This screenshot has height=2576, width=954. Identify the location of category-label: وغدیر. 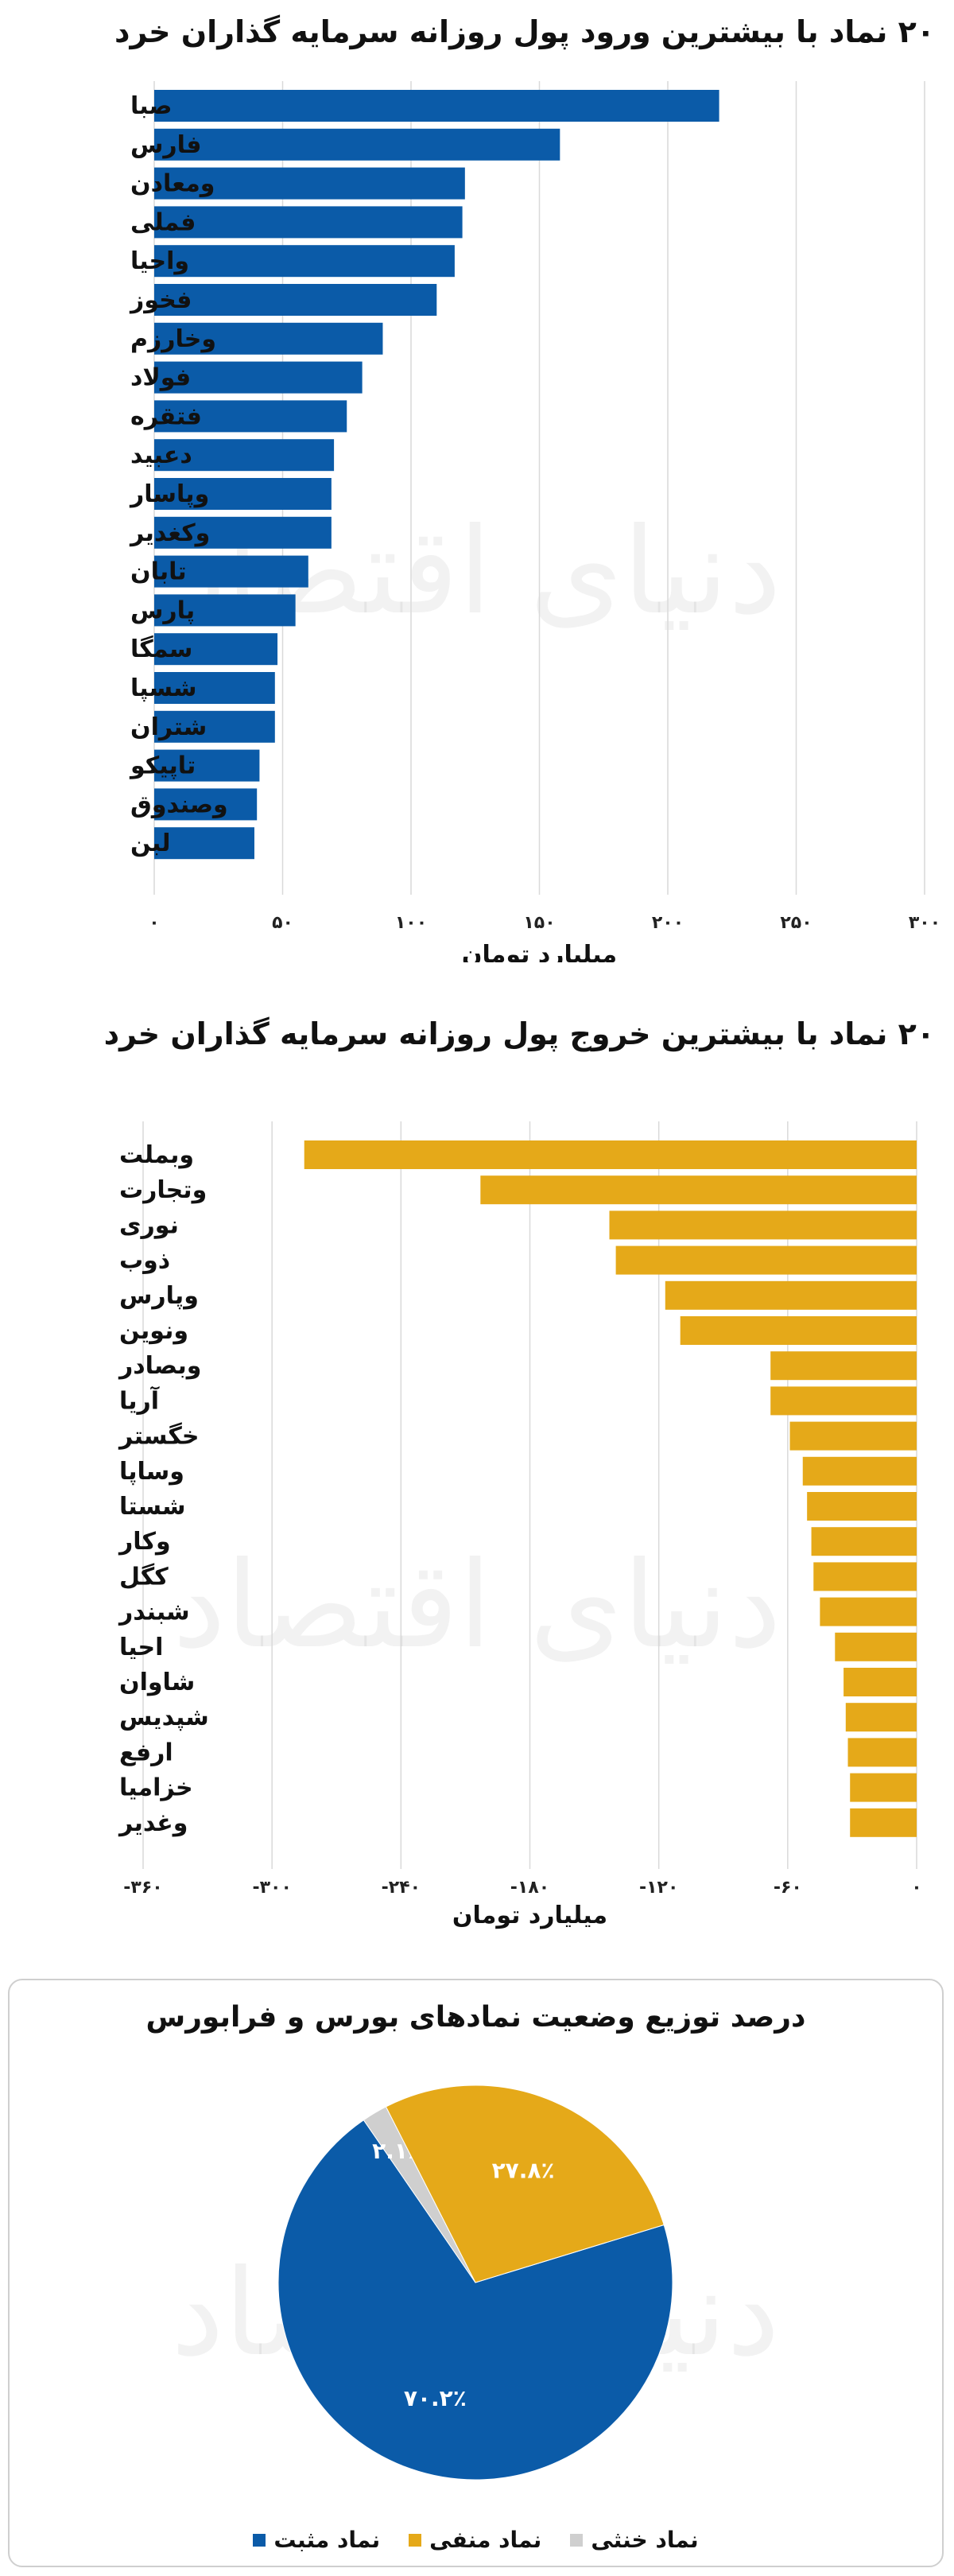
(153, 1823).